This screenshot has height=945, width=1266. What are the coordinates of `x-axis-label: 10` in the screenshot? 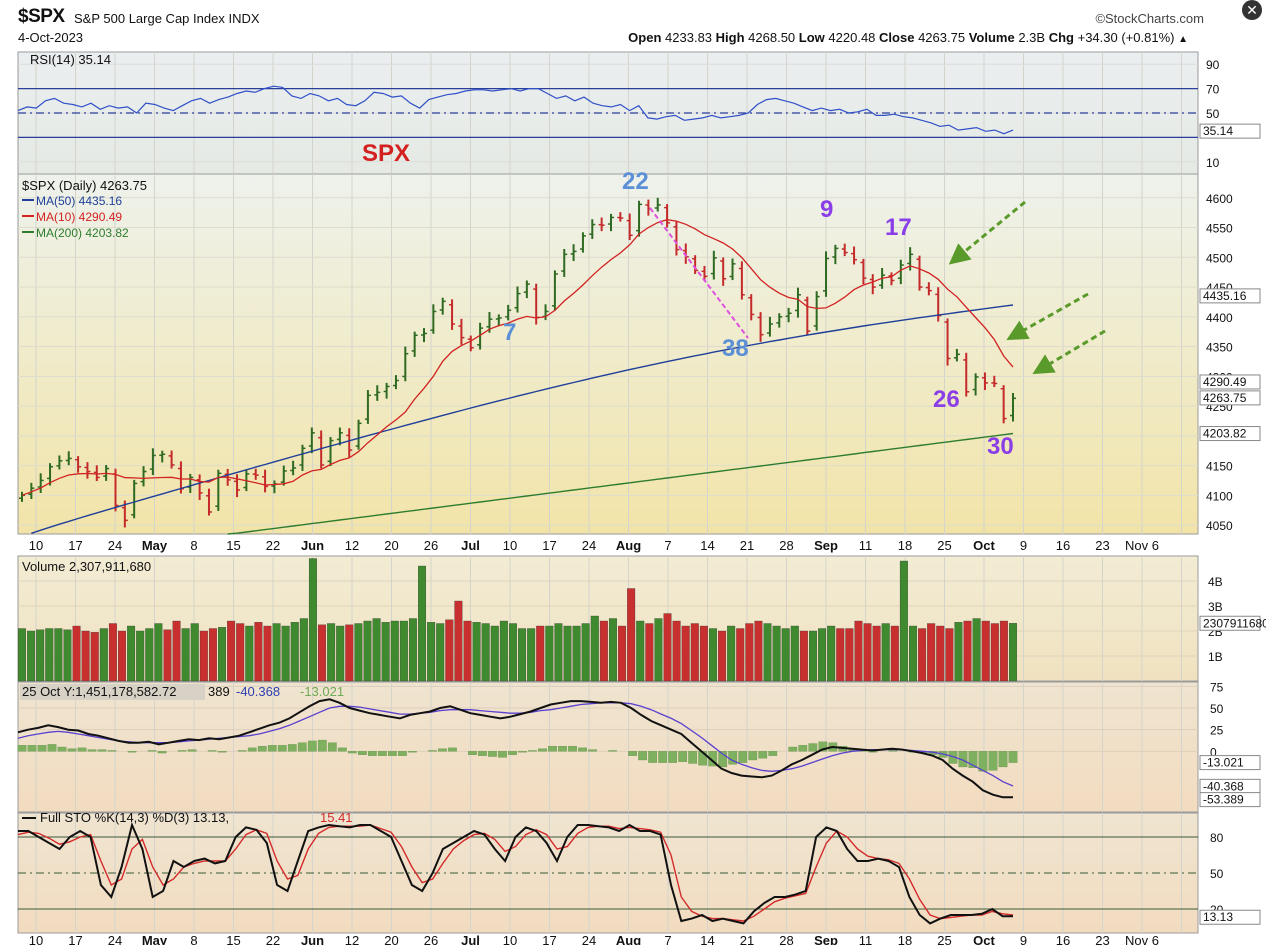 It's located at (510, 545).